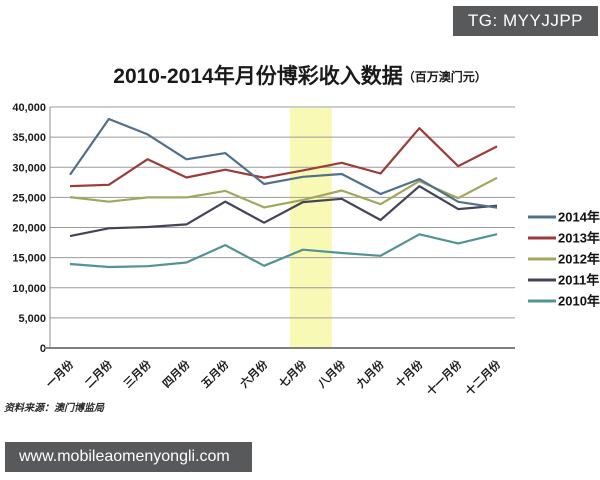 This screenshot has height=480, width=600. Describe the element at coordinates (176, 374) in the screenshot. I see `x-axis-tick-label: 四月份` at that location.